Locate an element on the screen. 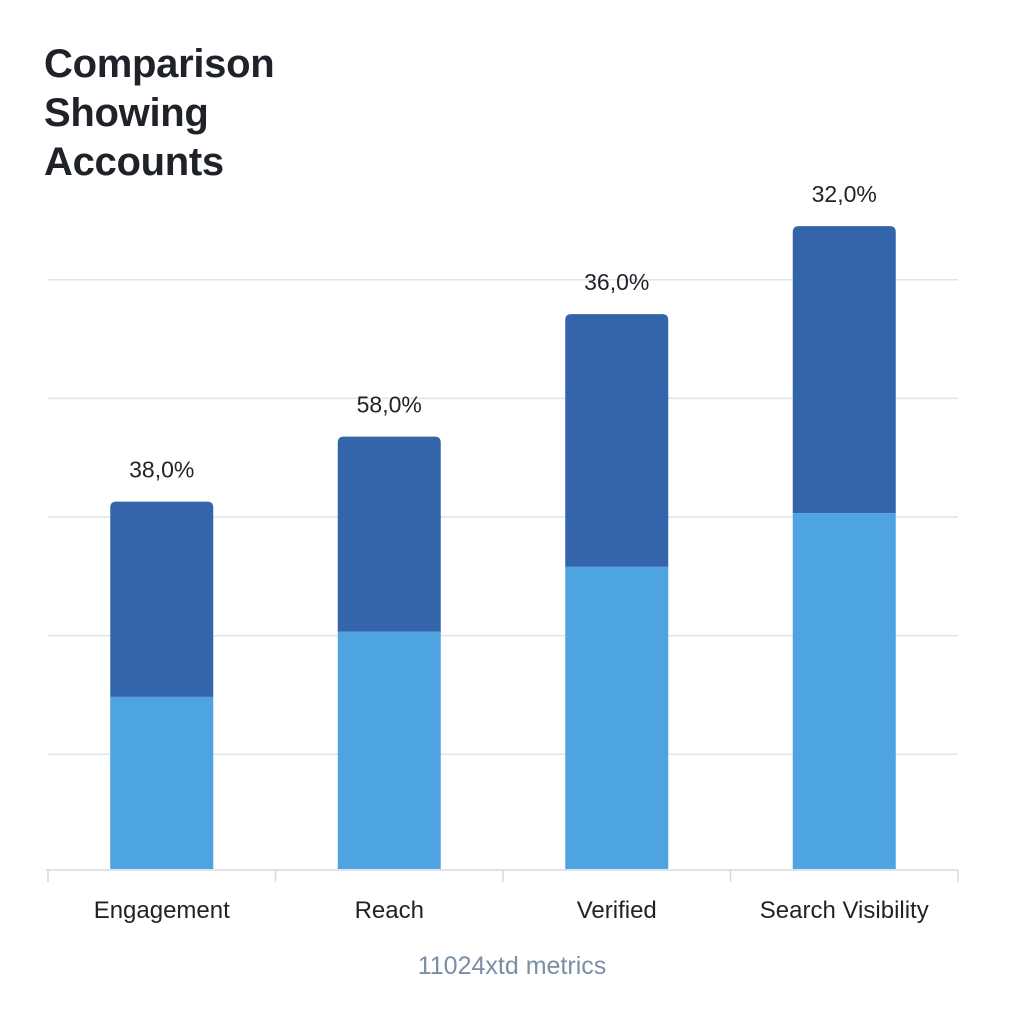  chart-title-line-1: Comparison is located at coordinates (159, 64).